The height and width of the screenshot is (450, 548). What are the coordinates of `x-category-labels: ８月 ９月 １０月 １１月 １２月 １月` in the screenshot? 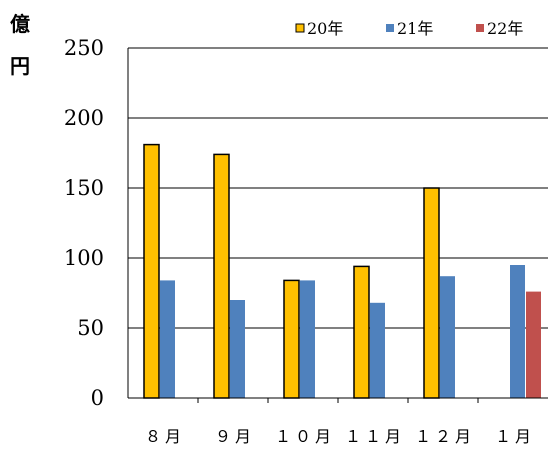 It's located at (340, 436).